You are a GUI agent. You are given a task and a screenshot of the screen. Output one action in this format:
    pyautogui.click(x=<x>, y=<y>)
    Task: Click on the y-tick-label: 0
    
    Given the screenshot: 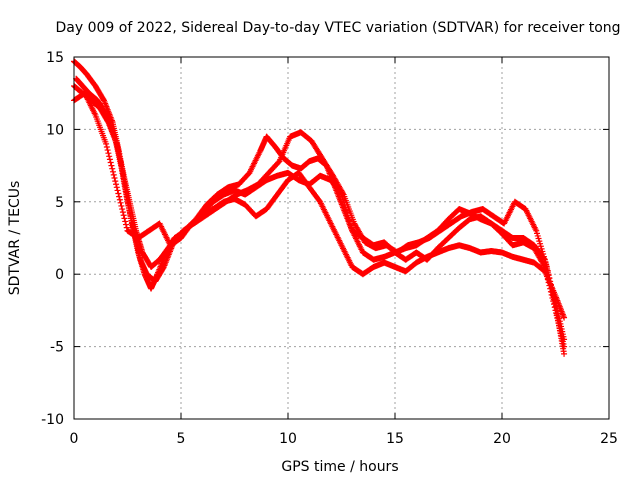 What is the action you would take?
    pyautogui.click(x=59, y=275)
    